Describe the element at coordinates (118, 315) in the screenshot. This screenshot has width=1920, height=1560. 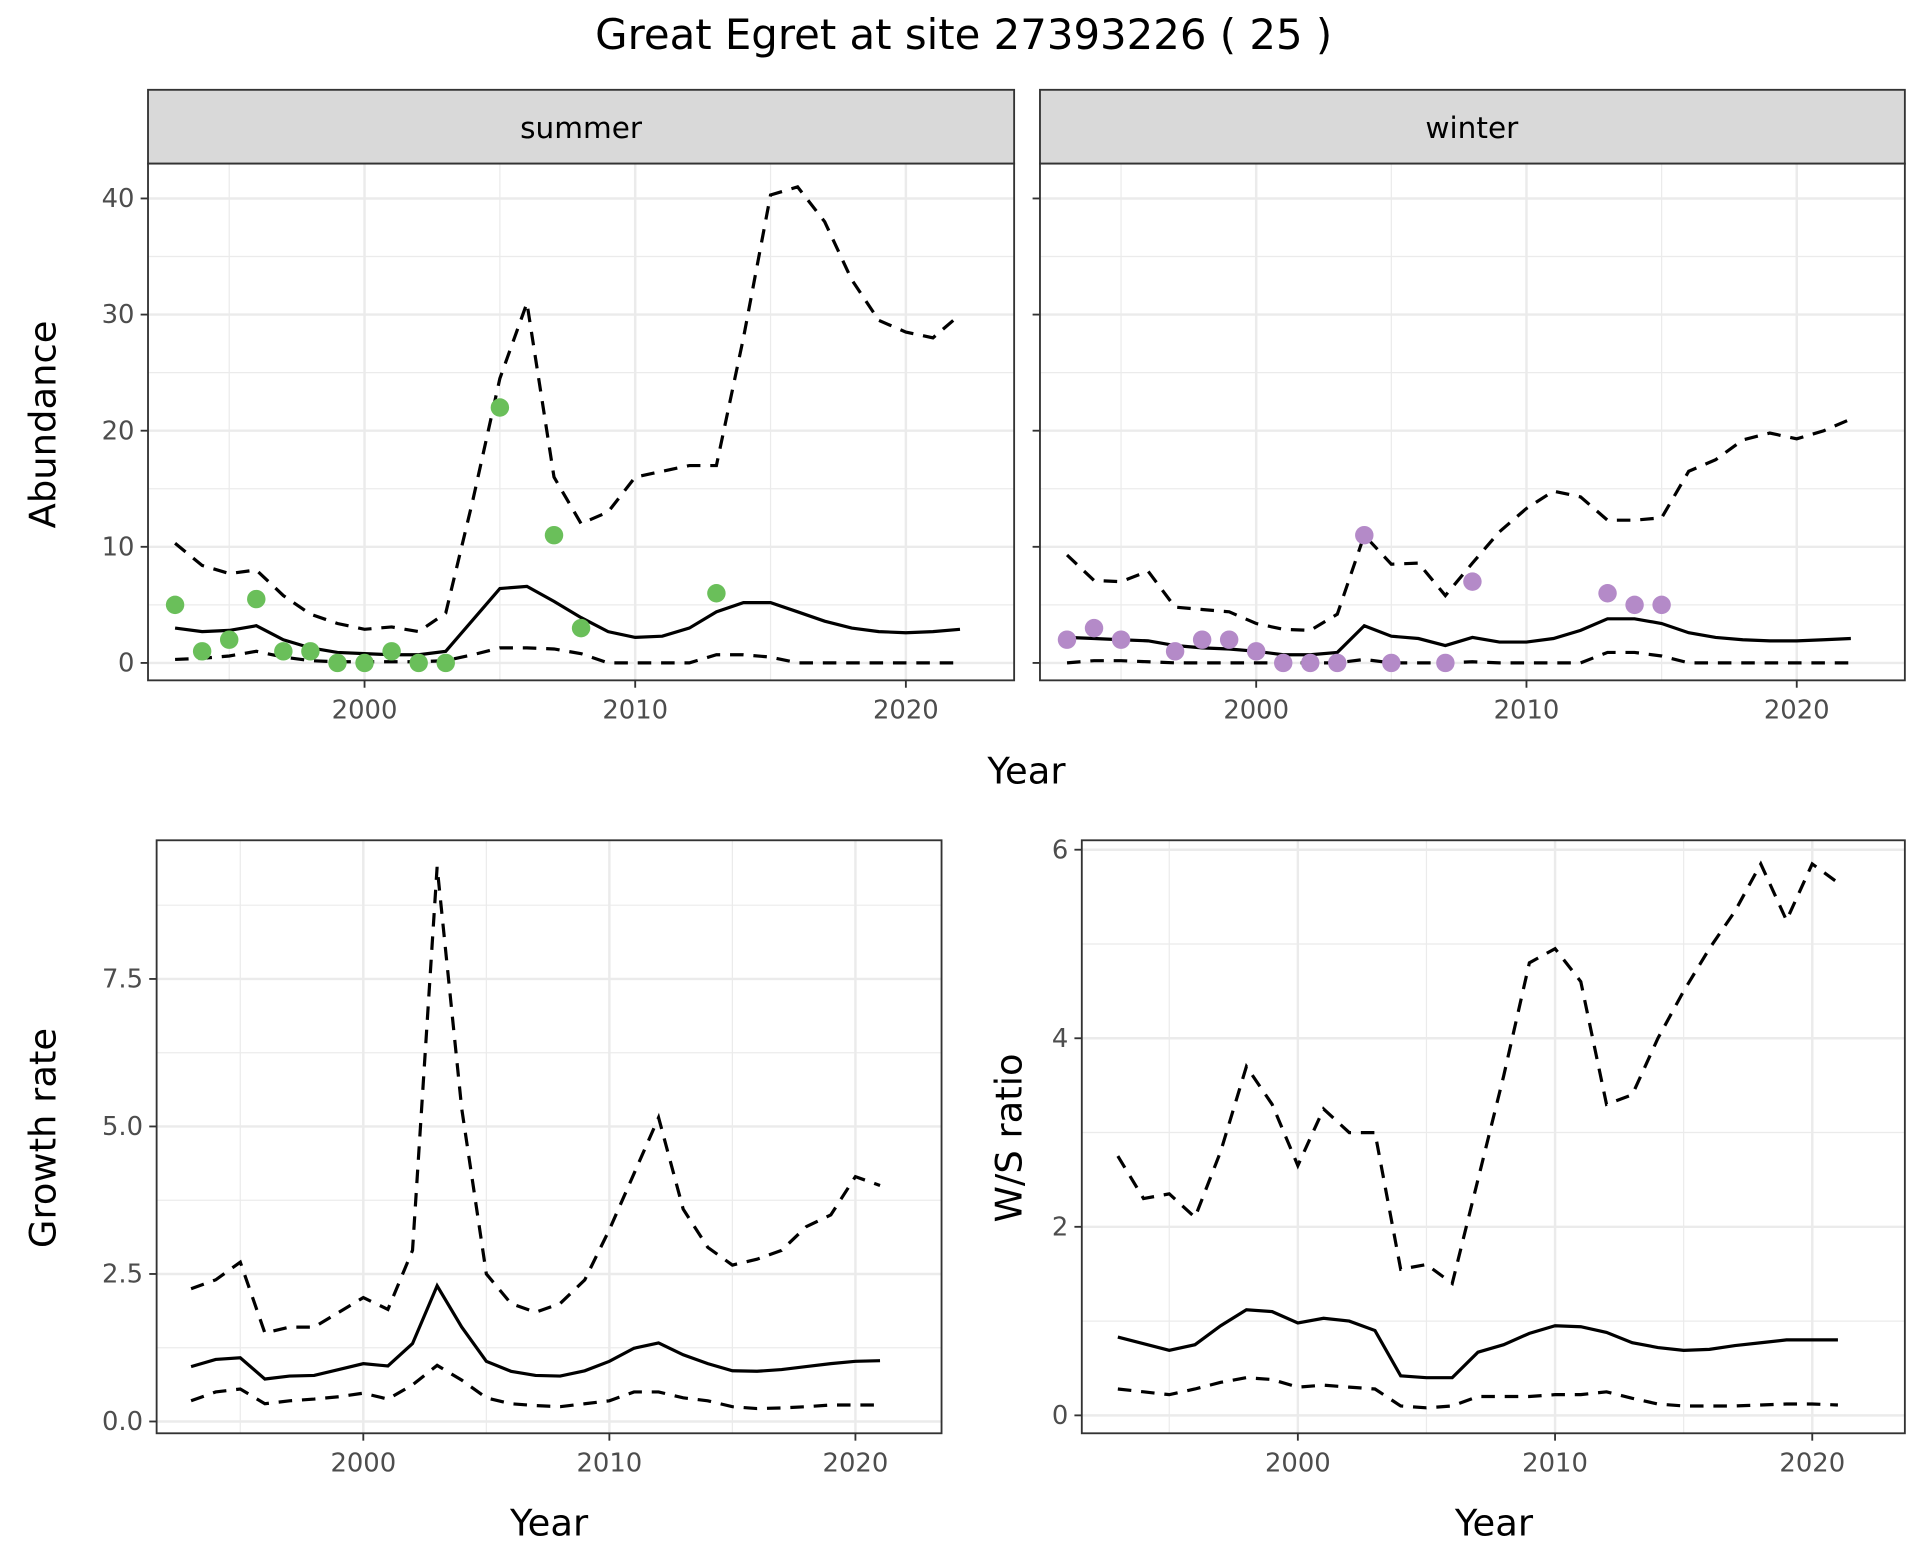
I see `y-tick-label: 30` at that location.